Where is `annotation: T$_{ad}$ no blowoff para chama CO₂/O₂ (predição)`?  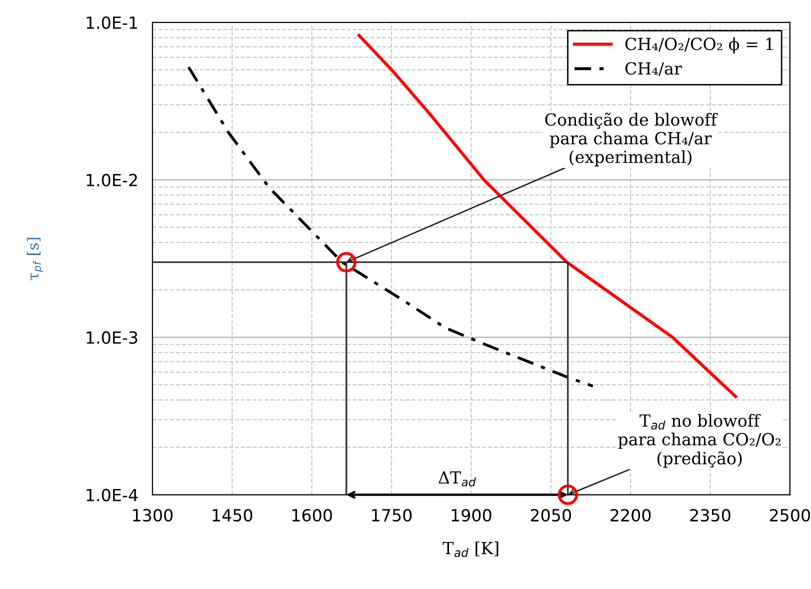 annotation: T$_{ad}$ no blowoff para chama CO₂/O₂ (predição) is located at coordinates (699, 441).